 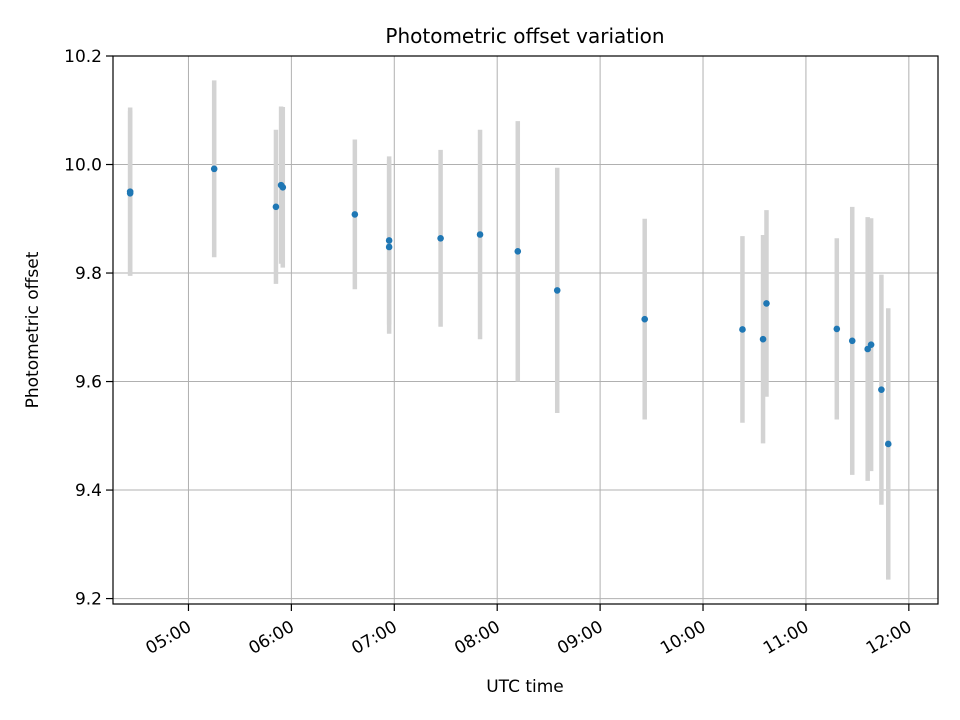 I want to click on y-tick-label: 9.4, so click(x=88, y=491).